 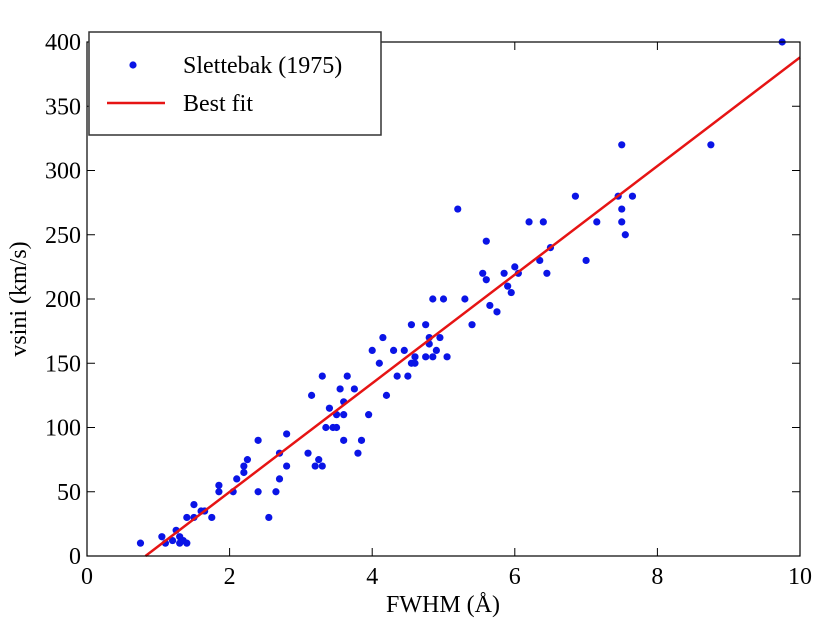 What do you see at coordinates (235, 83) in the screenshot?
I see `legend-box` at bounding box center [235, 83].